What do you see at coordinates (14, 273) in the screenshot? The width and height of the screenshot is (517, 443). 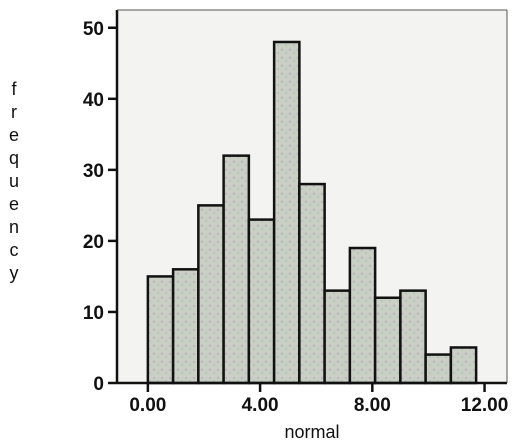 I see `y-axis-title-letter: y` at bounding box center [14, 273].